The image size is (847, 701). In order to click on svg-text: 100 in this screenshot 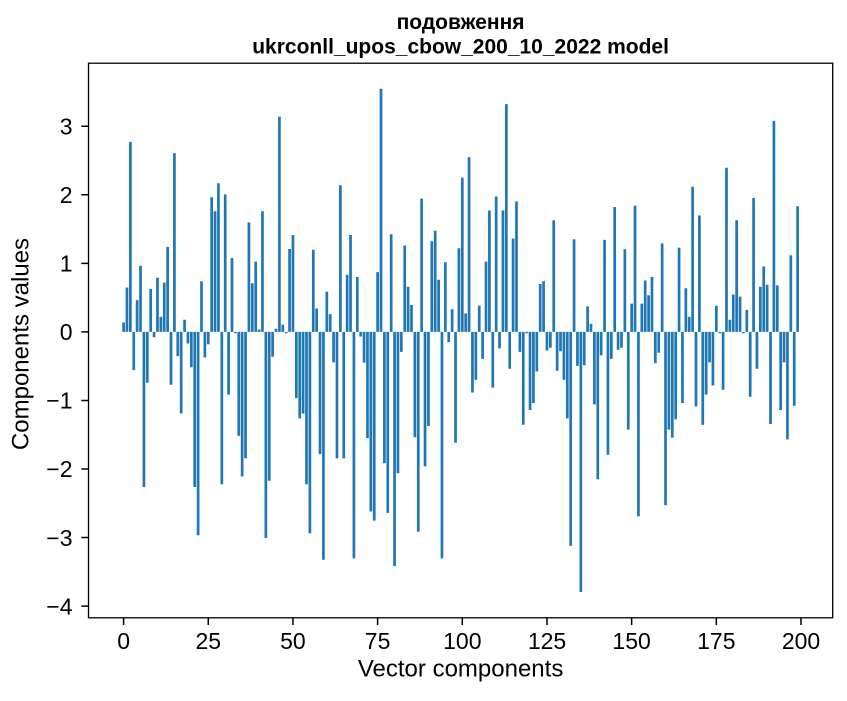, I will do `click(462, 641)`.